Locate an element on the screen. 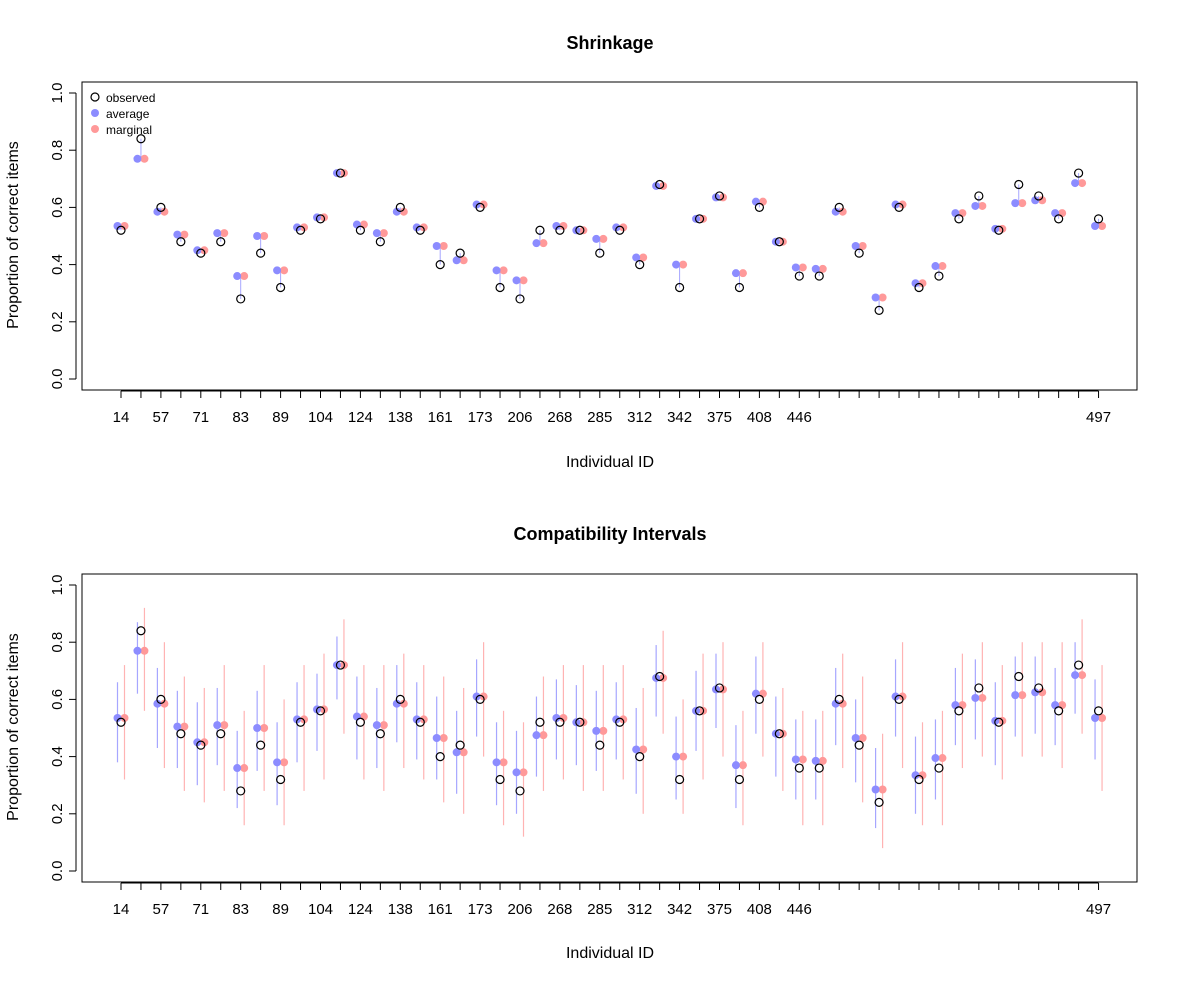 This screenshot has height=984, width=1181. x-tick-label: 104 is located at coordinates (320, 909).